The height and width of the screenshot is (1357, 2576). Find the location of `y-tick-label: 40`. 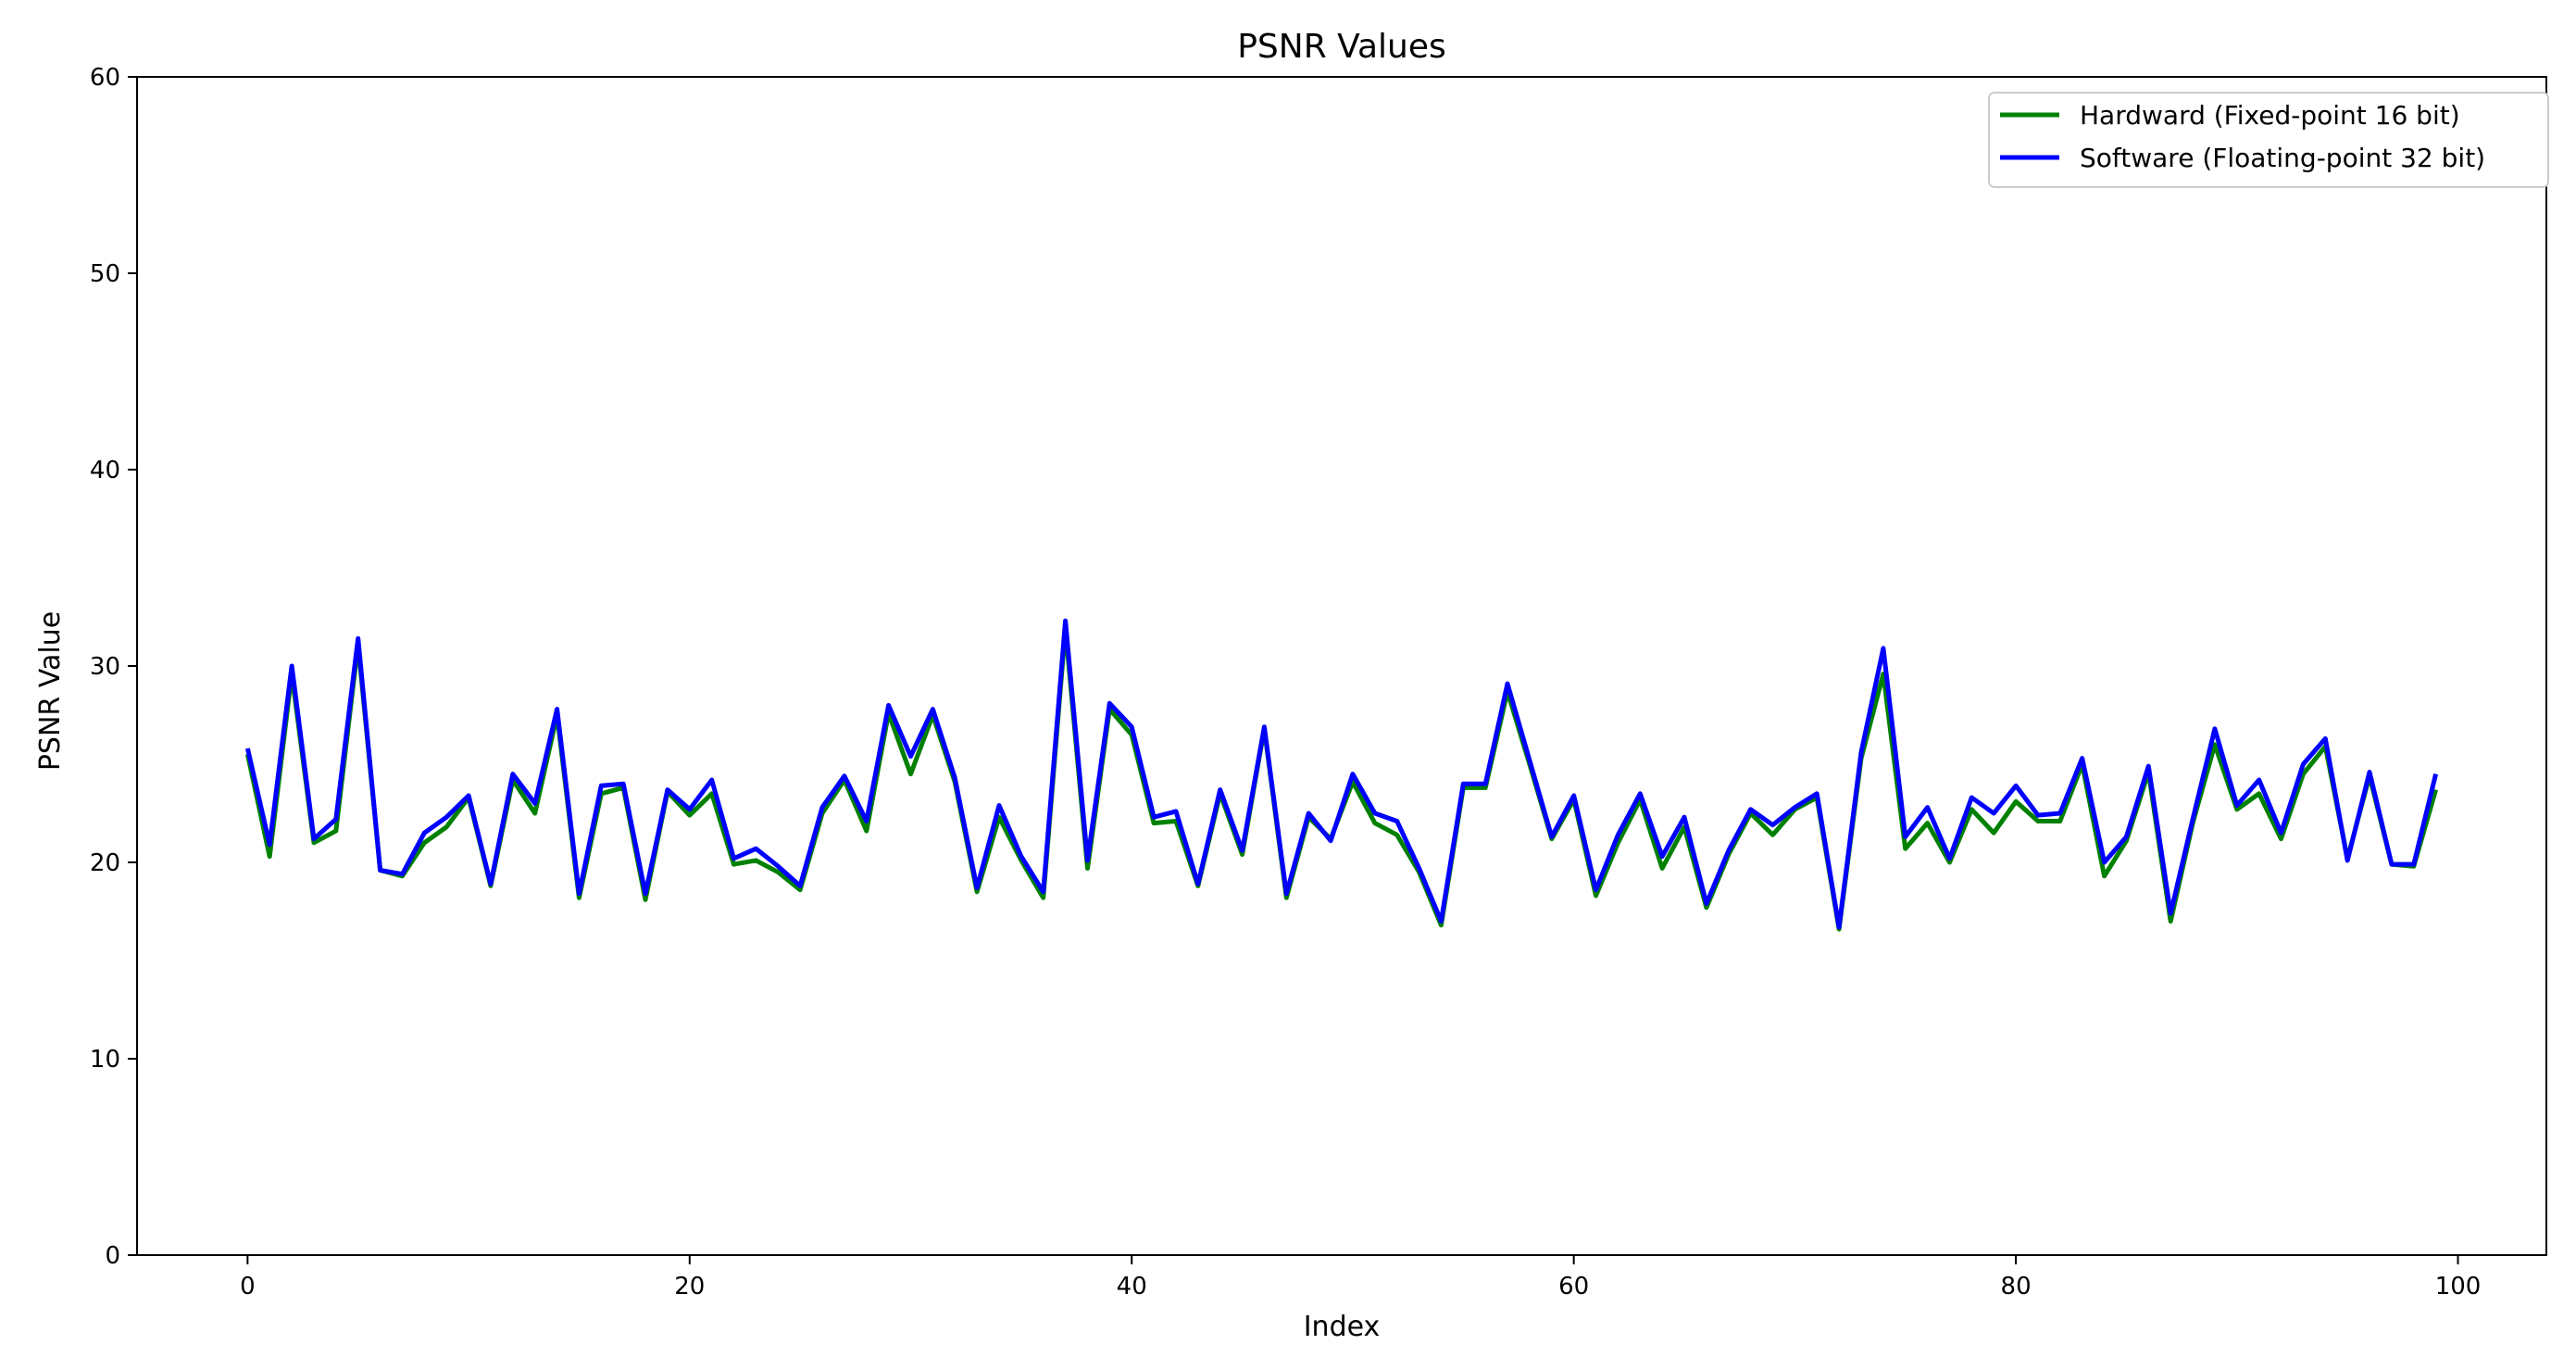

y-tick-label: 40 is located at coordinates (105, 471).